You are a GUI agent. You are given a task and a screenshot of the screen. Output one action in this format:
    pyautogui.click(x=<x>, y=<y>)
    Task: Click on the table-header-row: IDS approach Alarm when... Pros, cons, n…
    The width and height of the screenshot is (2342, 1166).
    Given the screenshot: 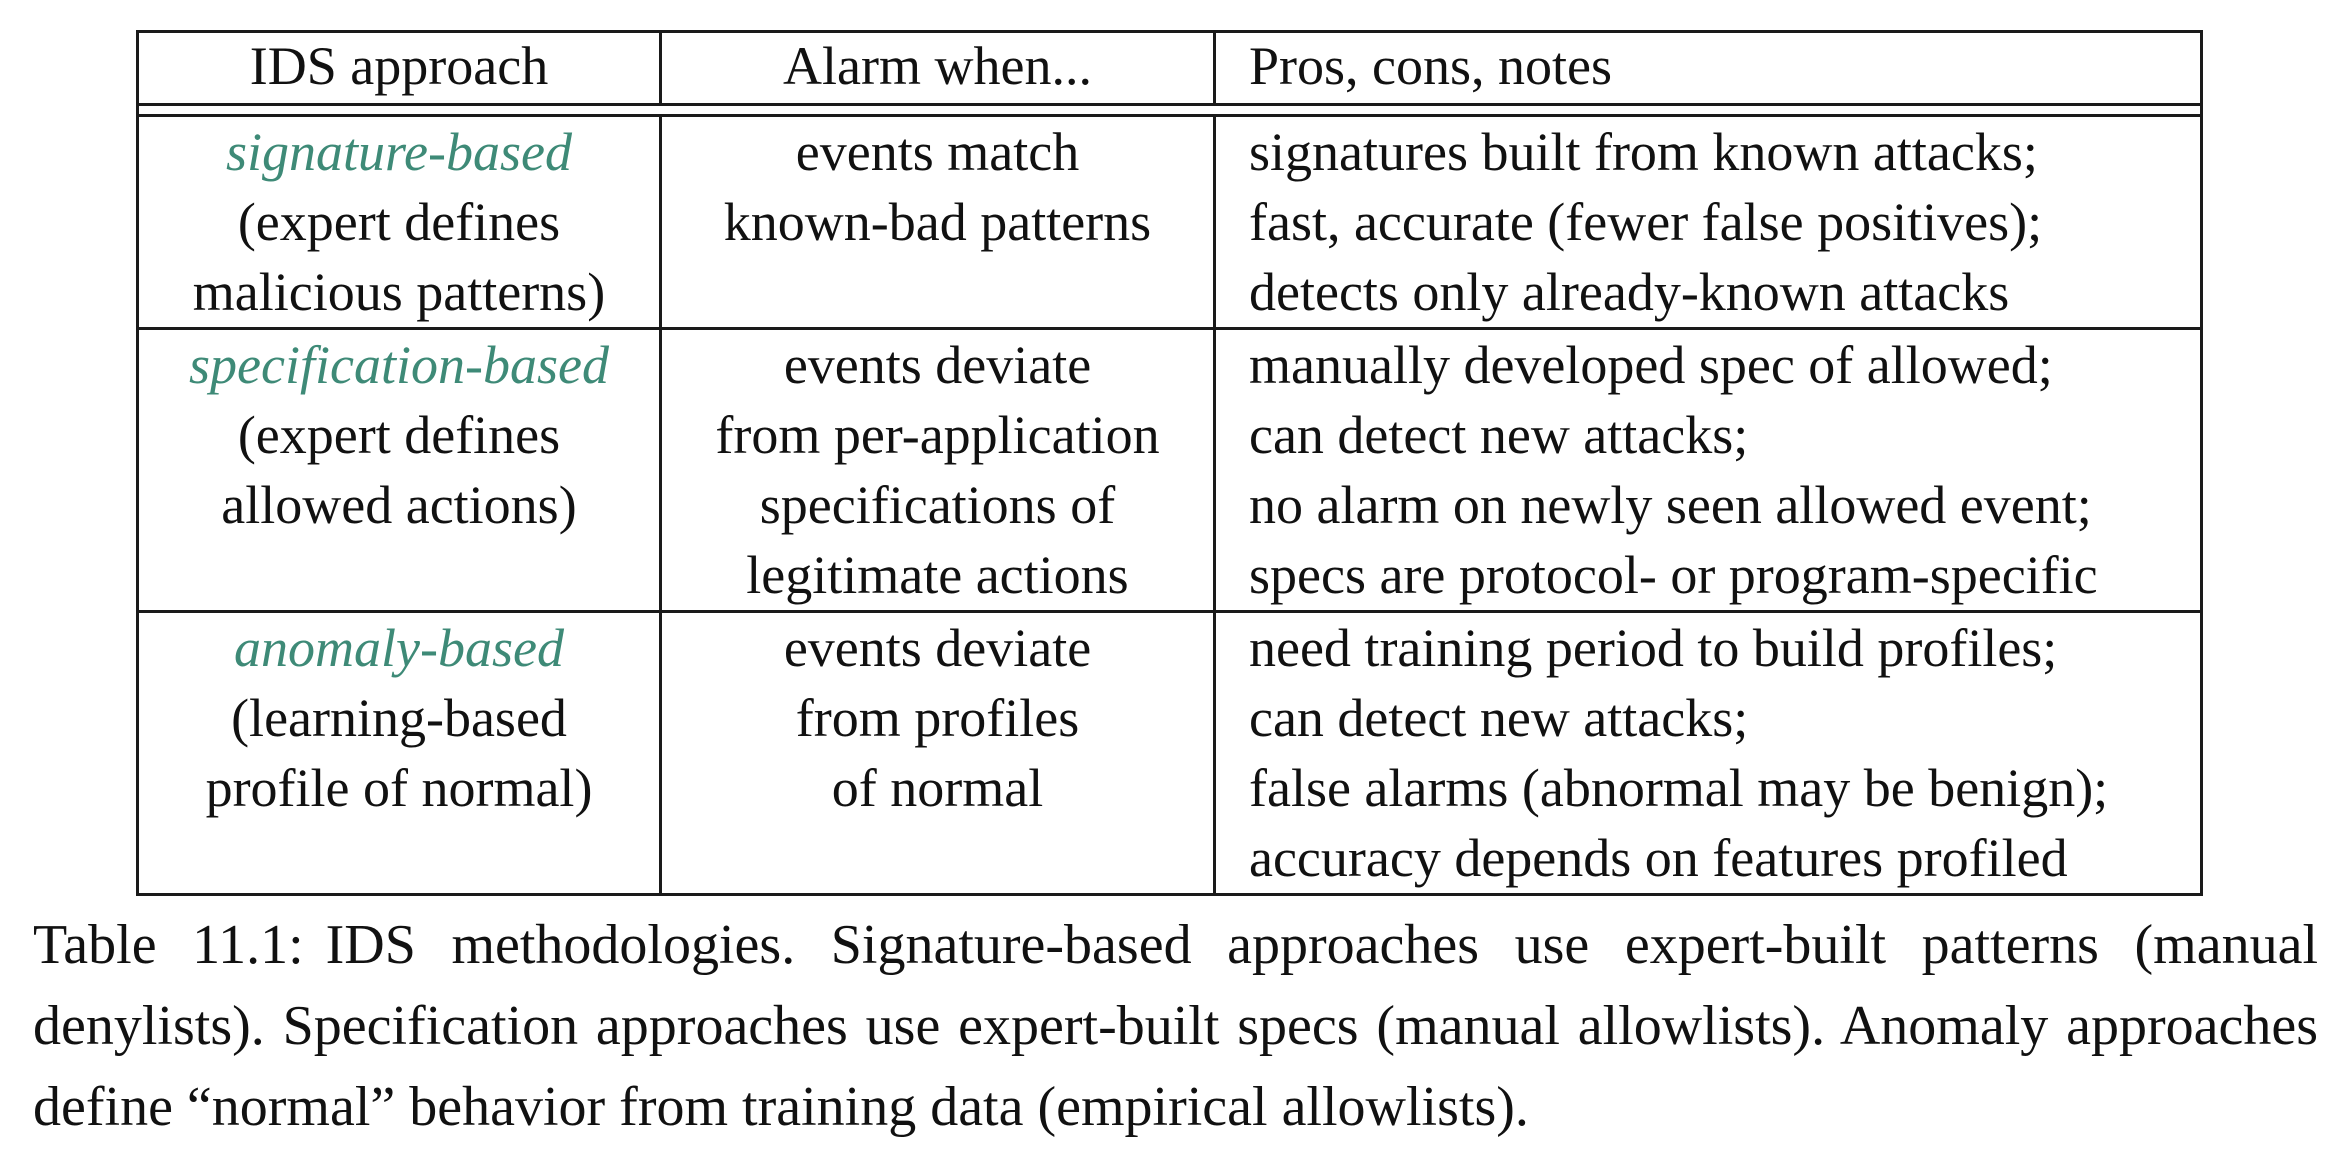 What is the action you would take?
    pyautogui.click(x=1169, y=68)
    